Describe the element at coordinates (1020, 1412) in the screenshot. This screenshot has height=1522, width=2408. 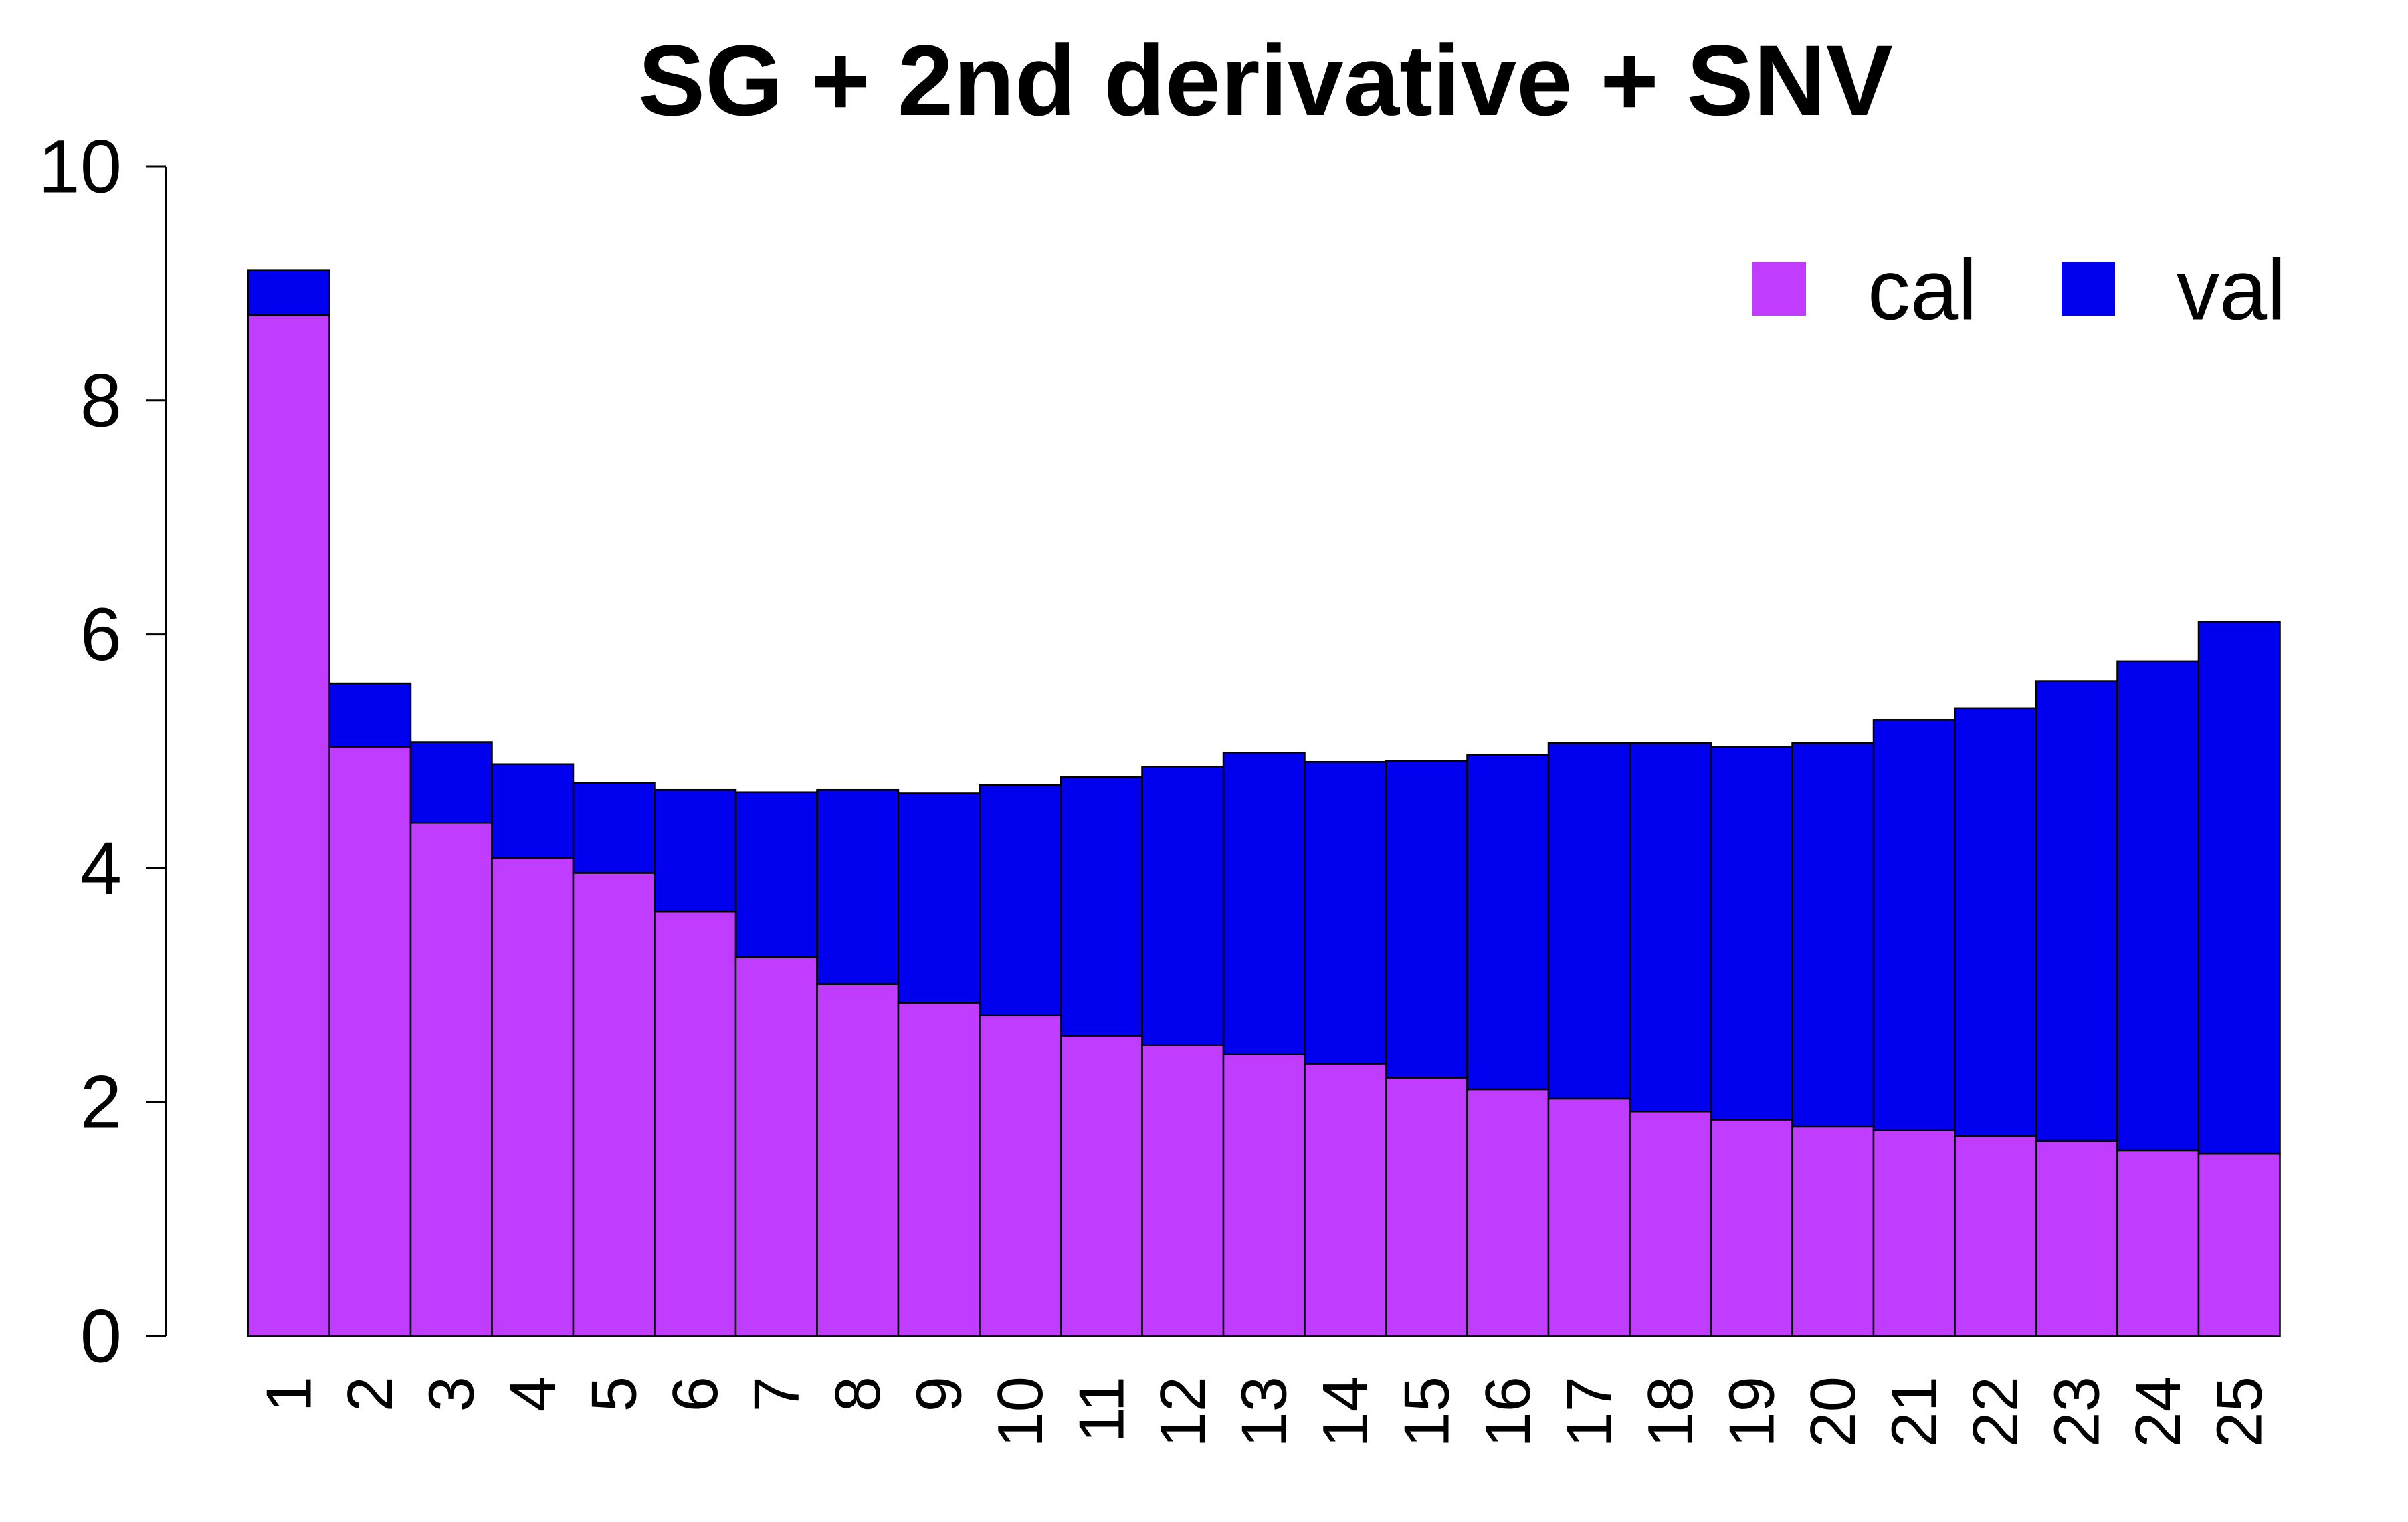
I see `x-tick-label: 10` at that location.